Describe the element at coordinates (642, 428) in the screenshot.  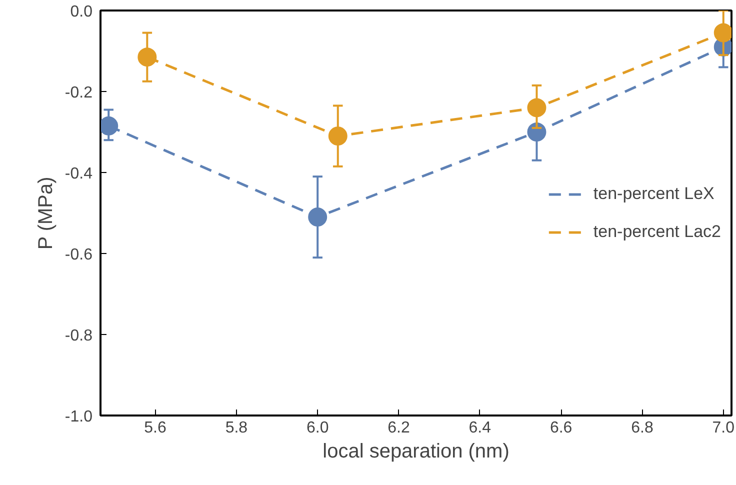
I see `x-tick-label: 6.8` at that location.